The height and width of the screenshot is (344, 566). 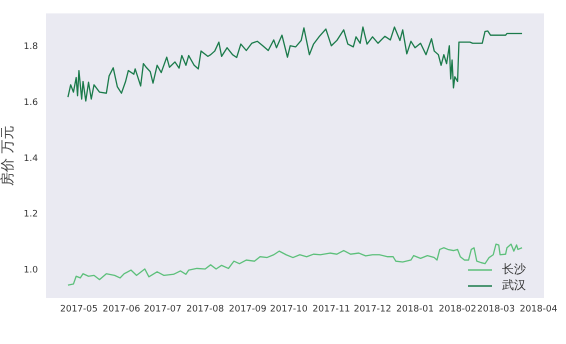 What do you see at coordinates (31, 47) in the screenshot?
I see `y-tick-label: 1.8` at bounding box center [31, 47].